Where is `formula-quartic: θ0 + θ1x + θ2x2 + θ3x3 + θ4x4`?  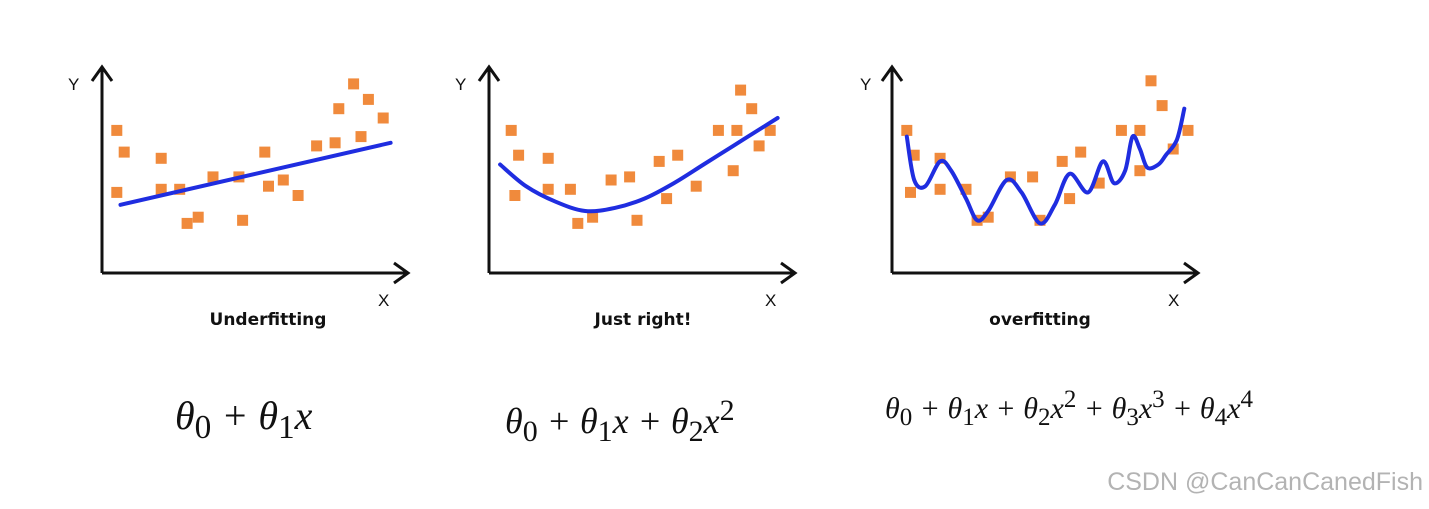 formula-quartic: θ0 + θ1x + θ2x2 + θ3x3 + θ4x4 is located at coordinates (1069, 408).